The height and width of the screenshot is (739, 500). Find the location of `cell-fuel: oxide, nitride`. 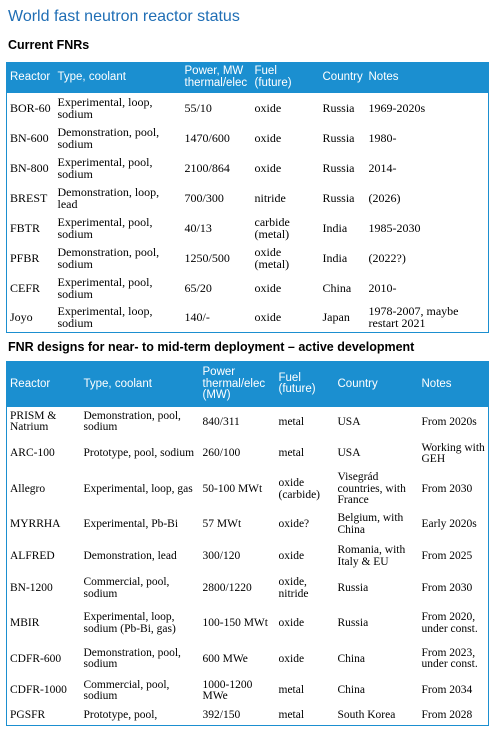

cell-fuel: oxide, nitride is located at coordinates (293, 588).